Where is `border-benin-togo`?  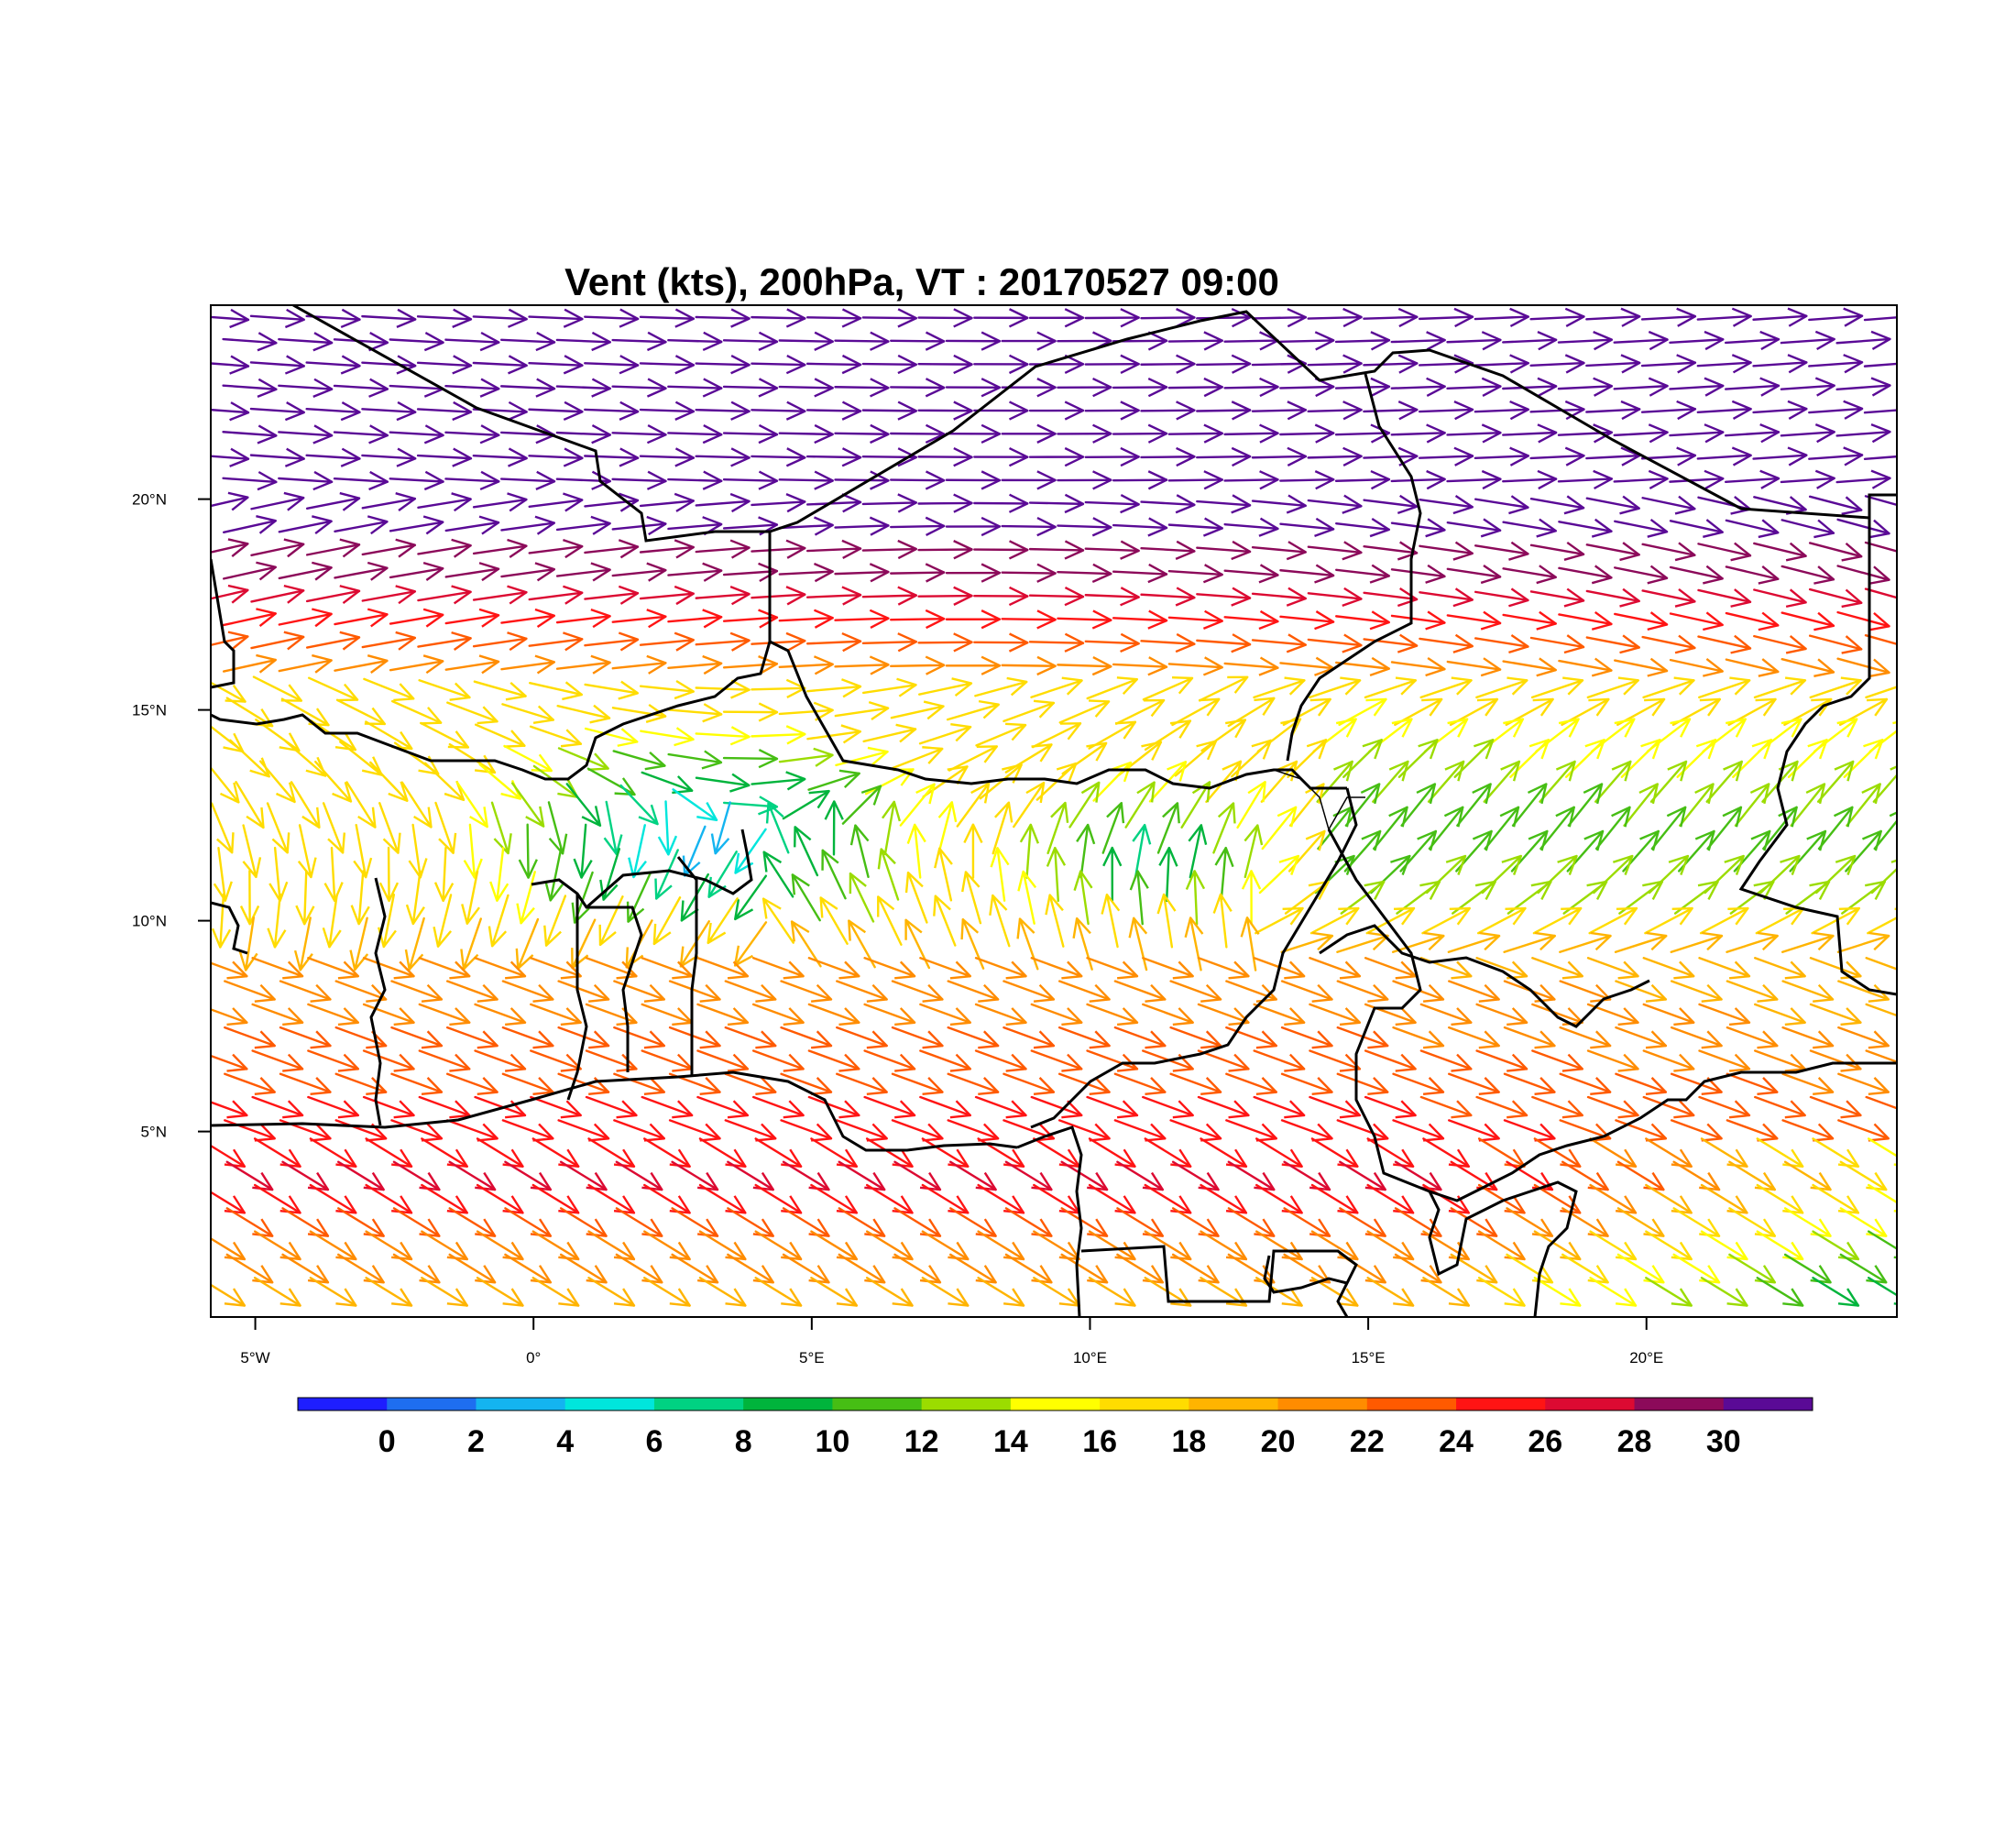
border-benin-togo is located at coordinates (577, 997).